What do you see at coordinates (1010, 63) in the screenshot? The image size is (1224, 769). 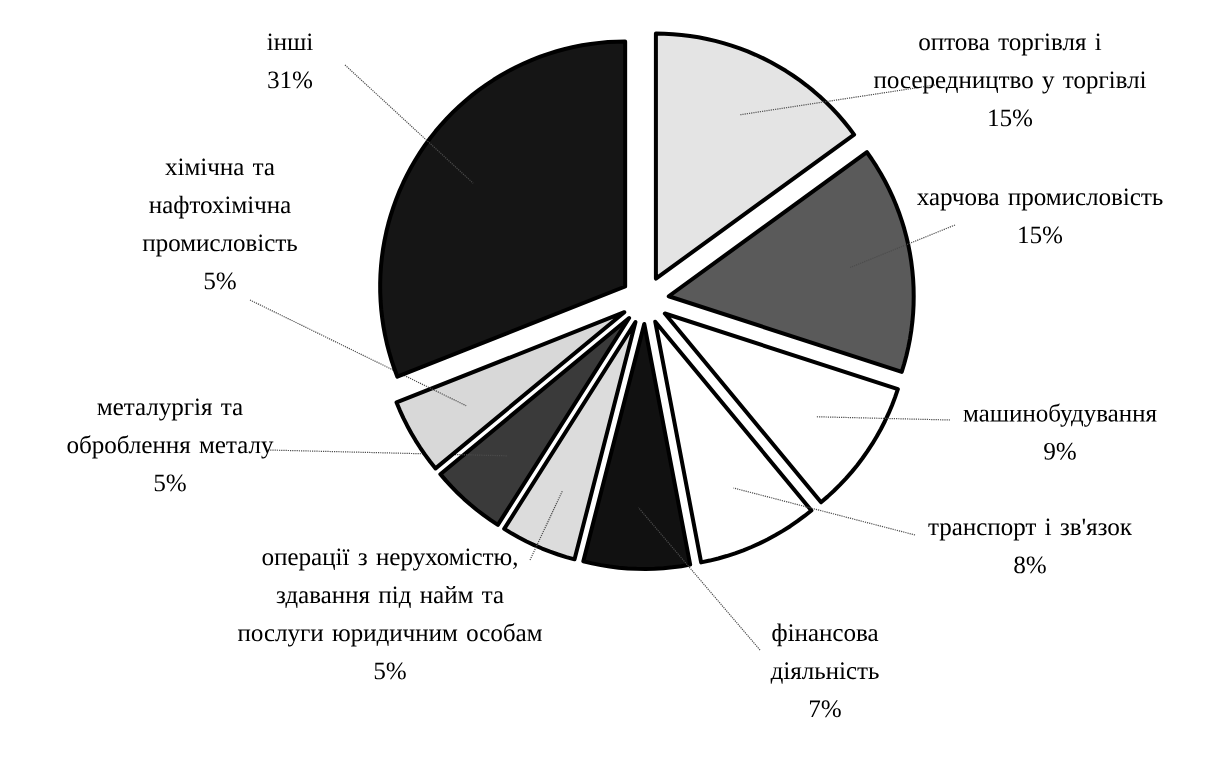 I see `slice-label: оптова торгівля і посередництво у торгівлі` at bounding box center [1010, 63].